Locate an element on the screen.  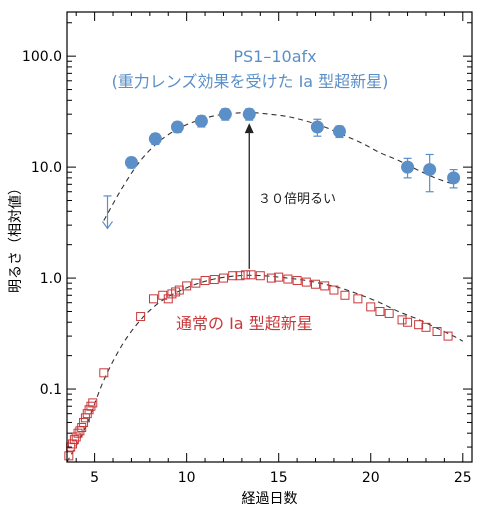
lensed-title-line1: PS1–10afx is located at coordinates (274, 56).